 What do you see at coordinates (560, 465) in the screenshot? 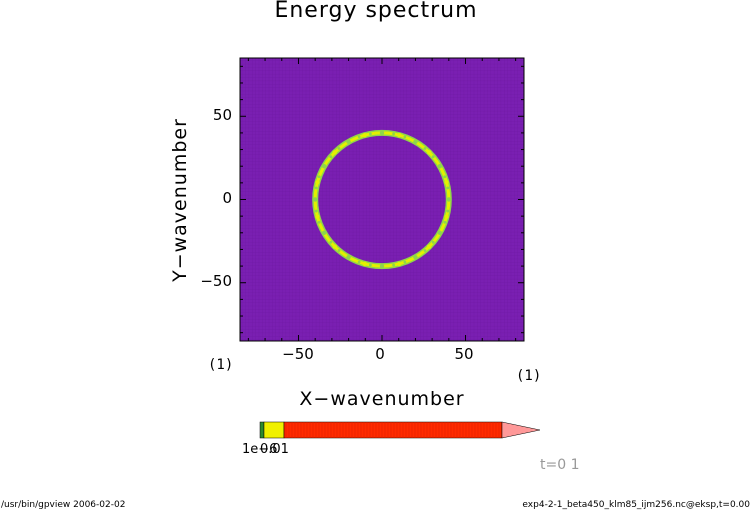
I see `time-label: t=0 1` at bounding box center [560, 465].